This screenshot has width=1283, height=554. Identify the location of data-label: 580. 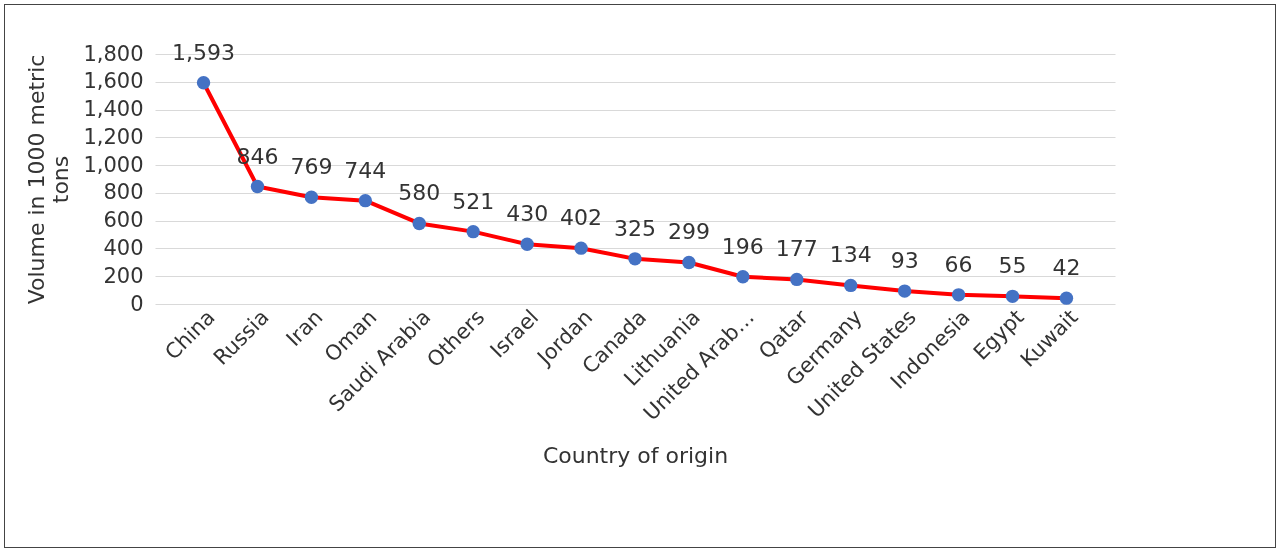
(419, 193).